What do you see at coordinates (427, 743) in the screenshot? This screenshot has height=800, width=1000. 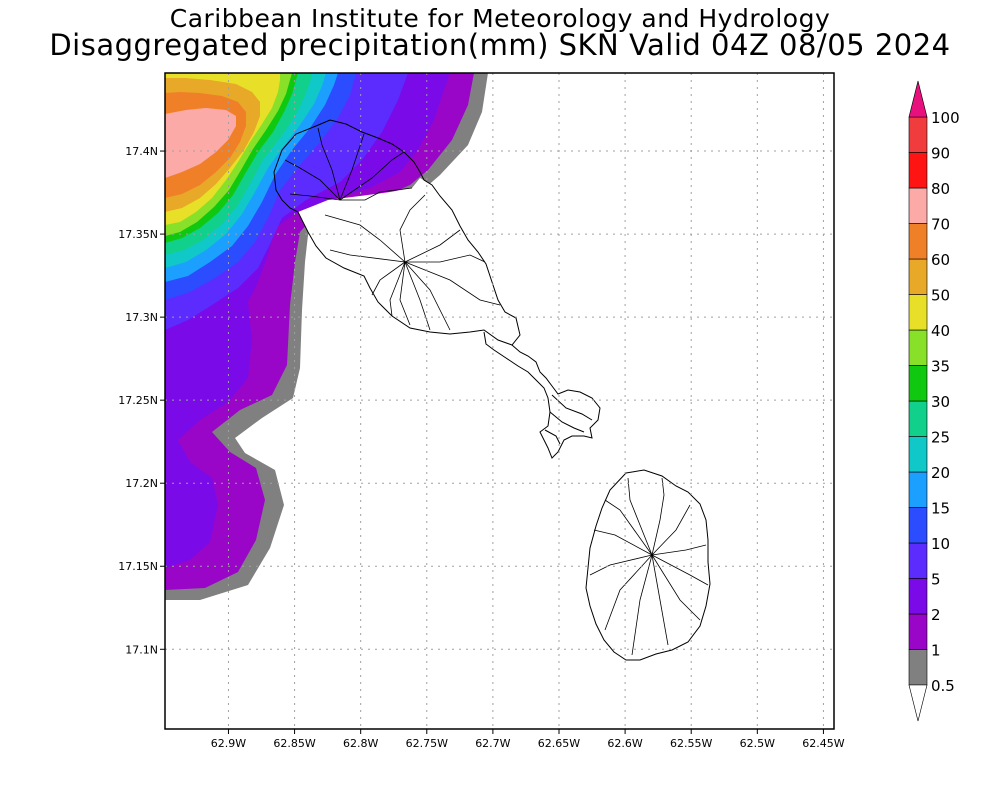 I see `lon-tick-label: 62.75W` at bounding box center [427, 743].